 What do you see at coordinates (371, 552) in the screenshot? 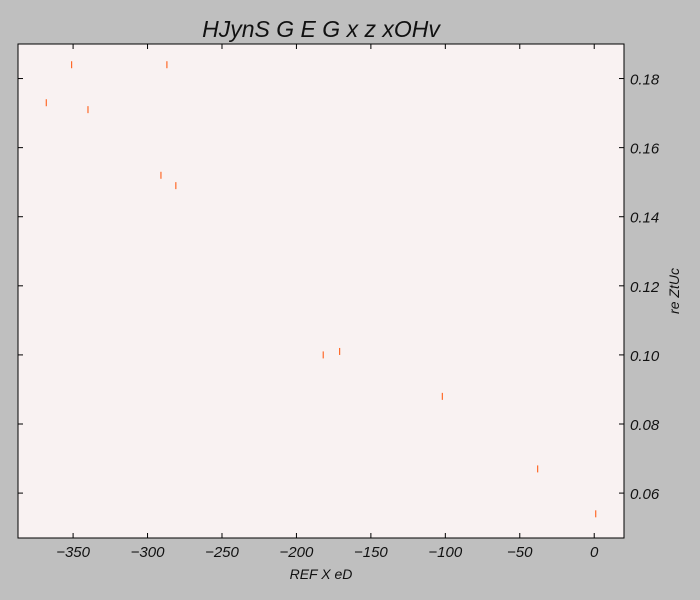
I see `x-tick-label: −150` at bounding box center [371, 552].